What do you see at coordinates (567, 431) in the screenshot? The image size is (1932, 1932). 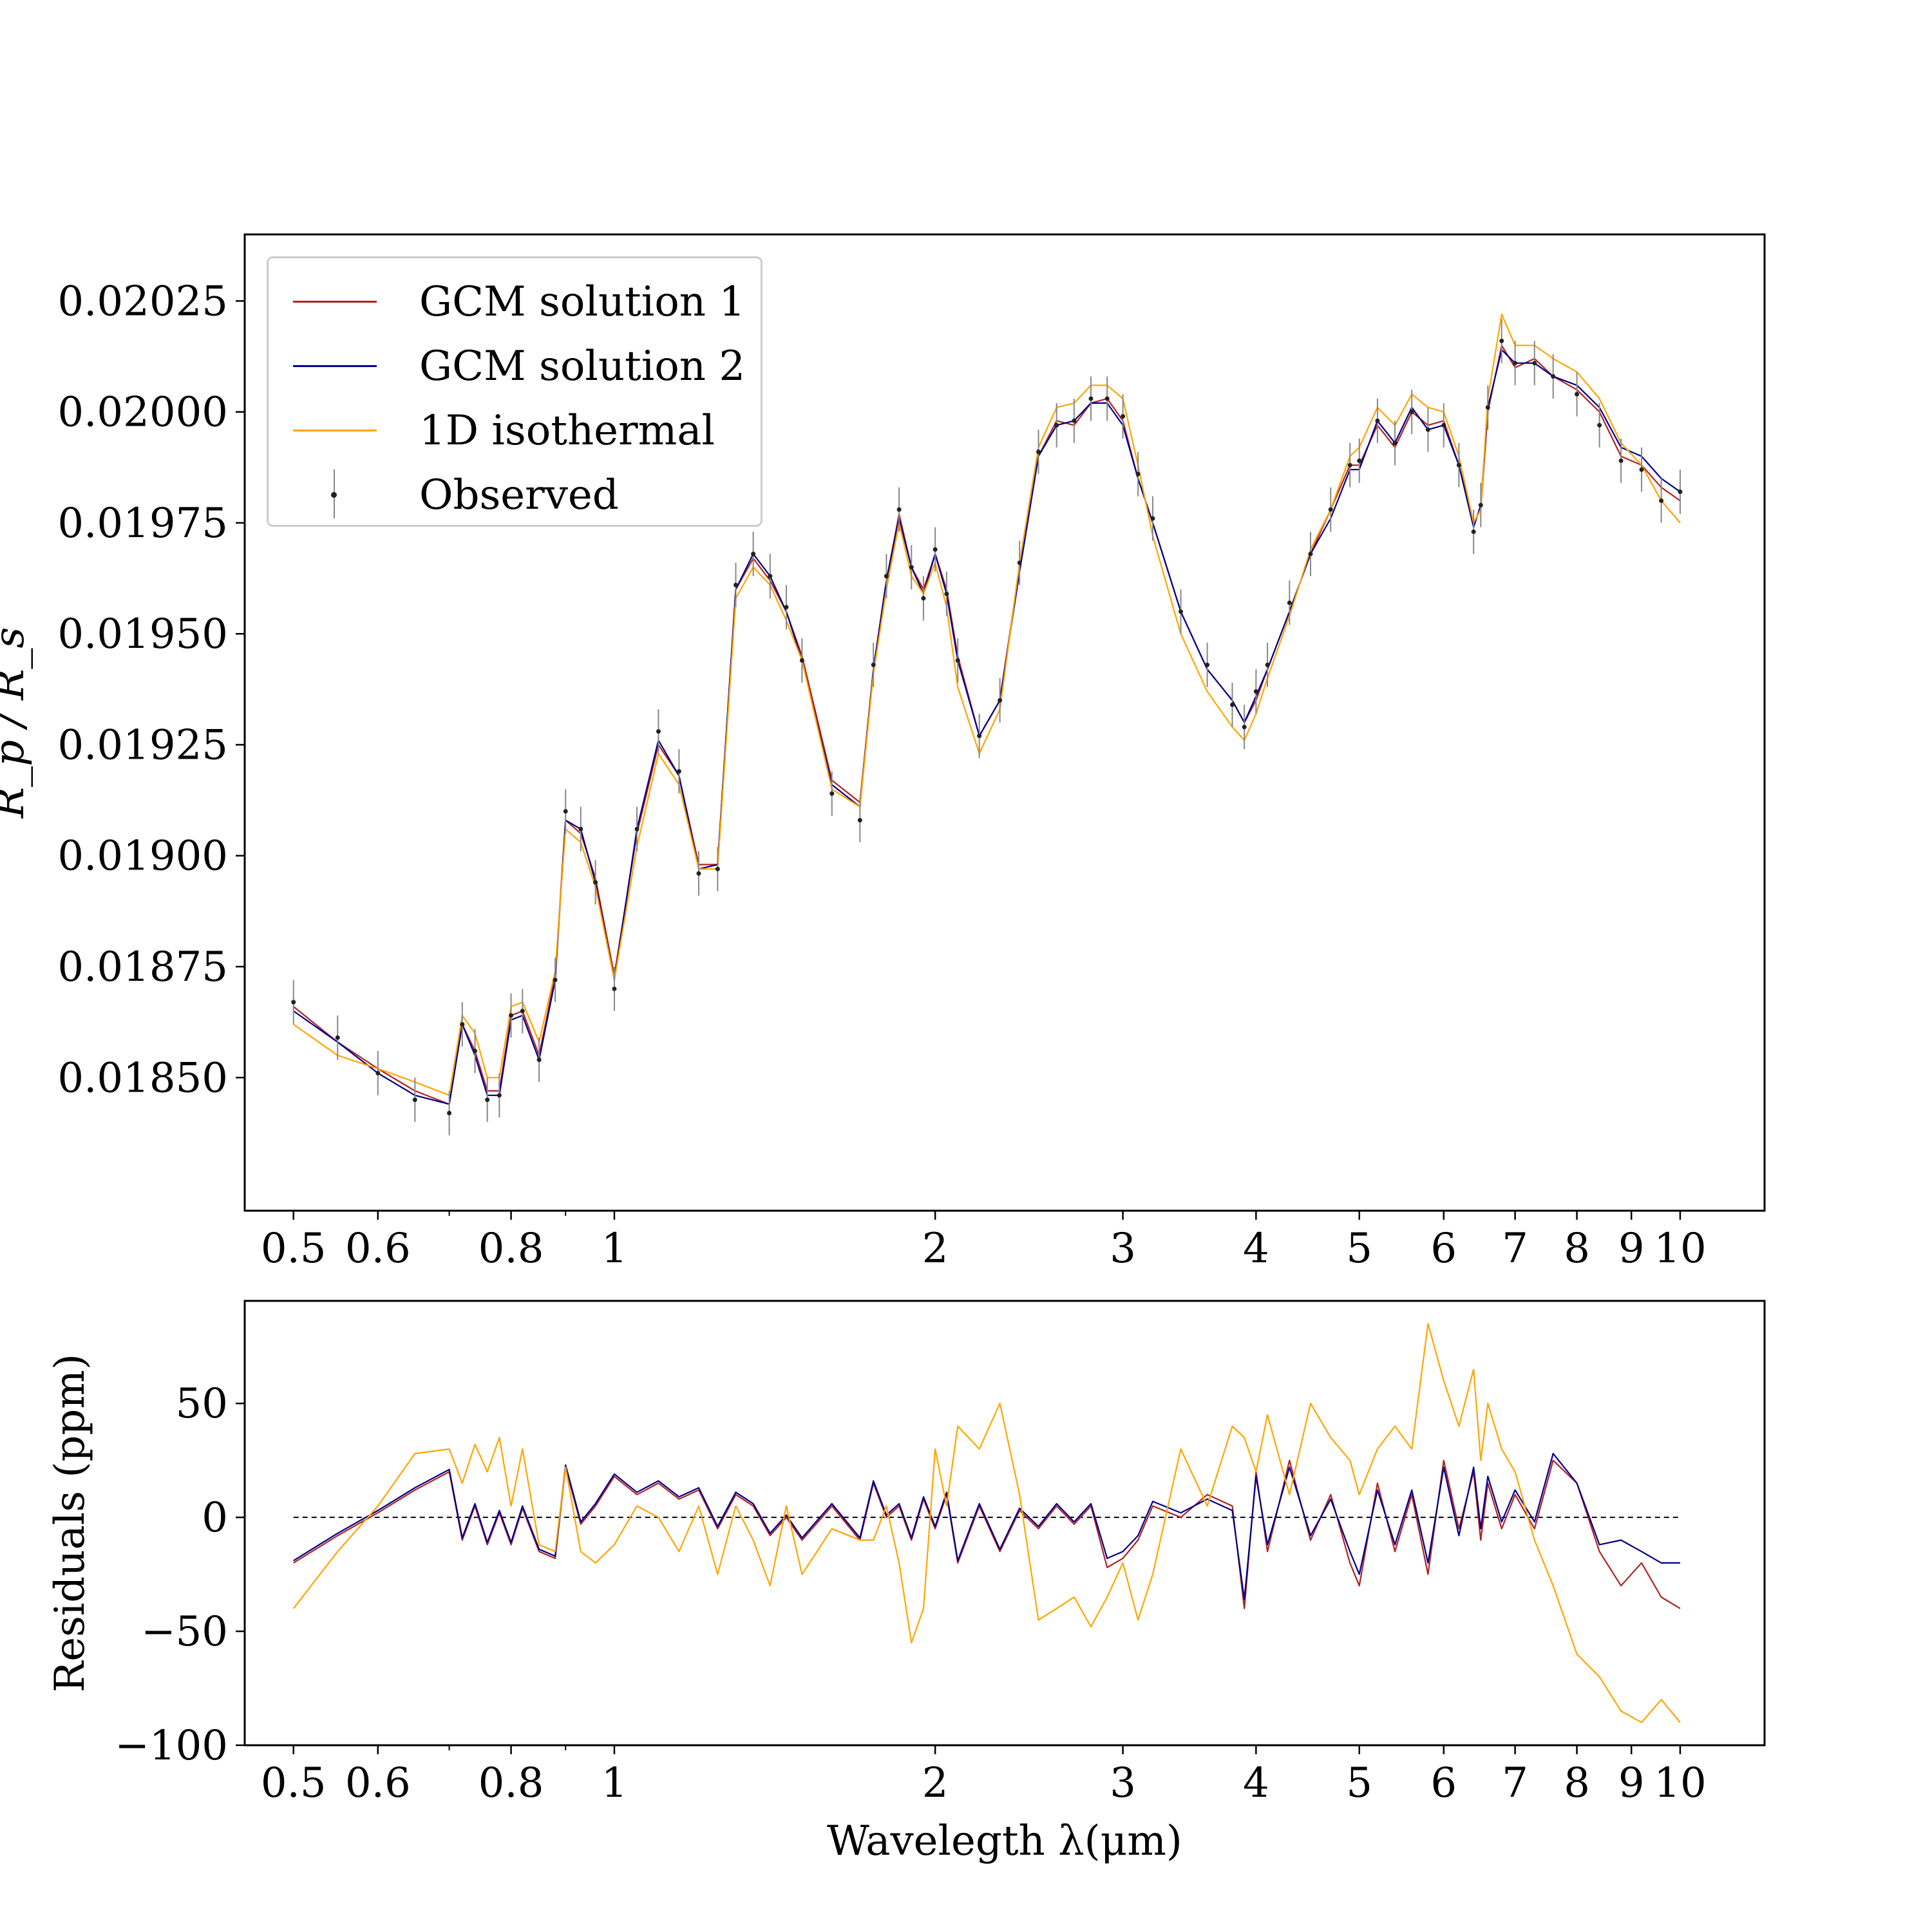 I see `legend-label-isothermal: 1D isothermal` at bounding box center [567, 431].